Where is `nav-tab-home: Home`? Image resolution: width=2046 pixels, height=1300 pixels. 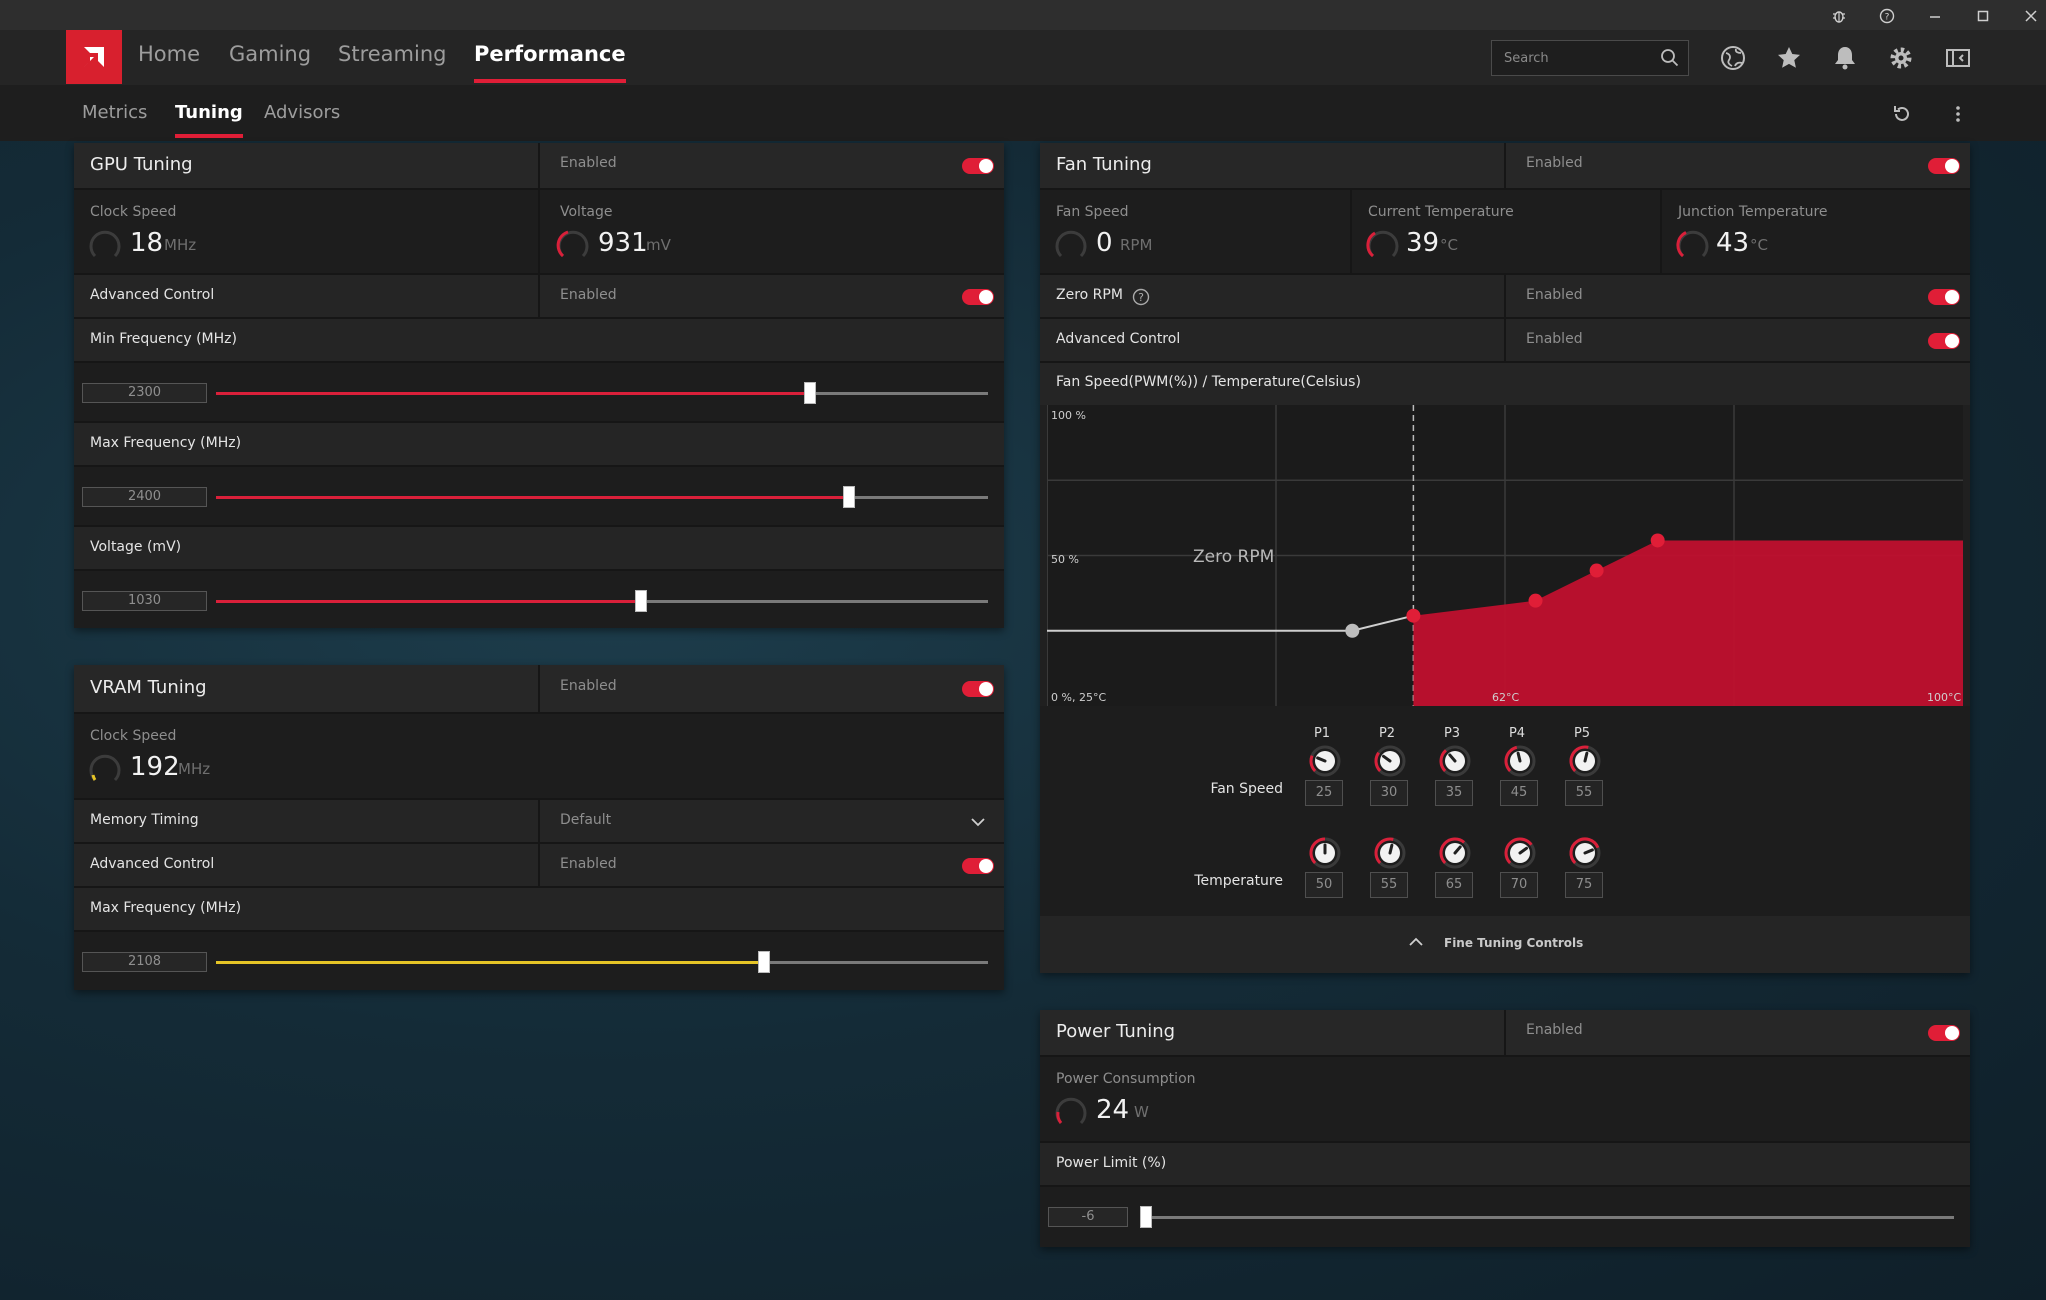 nav-tab-home: Home is located at coordinates (169, 54).